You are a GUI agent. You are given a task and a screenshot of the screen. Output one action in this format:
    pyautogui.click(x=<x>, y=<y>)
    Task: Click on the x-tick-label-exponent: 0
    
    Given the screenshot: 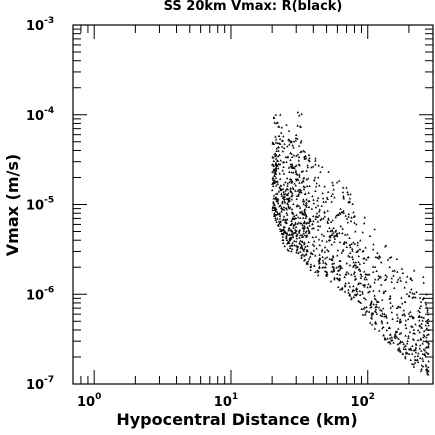 What is the action you would take?
    pyautogui.click(x=98, y=397)
    